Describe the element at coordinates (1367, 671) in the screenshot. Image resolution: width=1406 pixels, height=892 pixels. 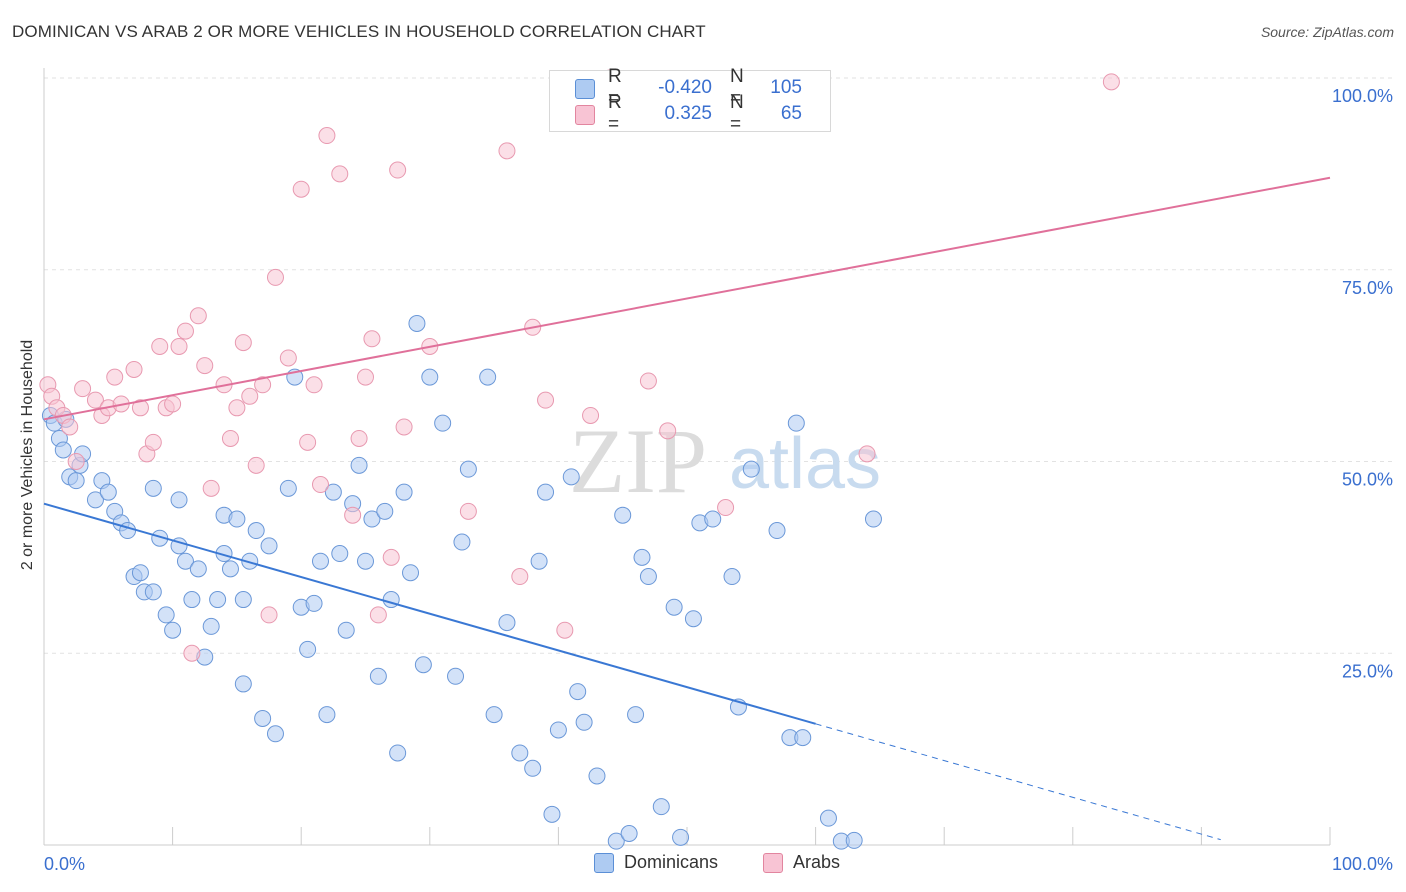
I see `y-tick-label: 25.0%` at that location.